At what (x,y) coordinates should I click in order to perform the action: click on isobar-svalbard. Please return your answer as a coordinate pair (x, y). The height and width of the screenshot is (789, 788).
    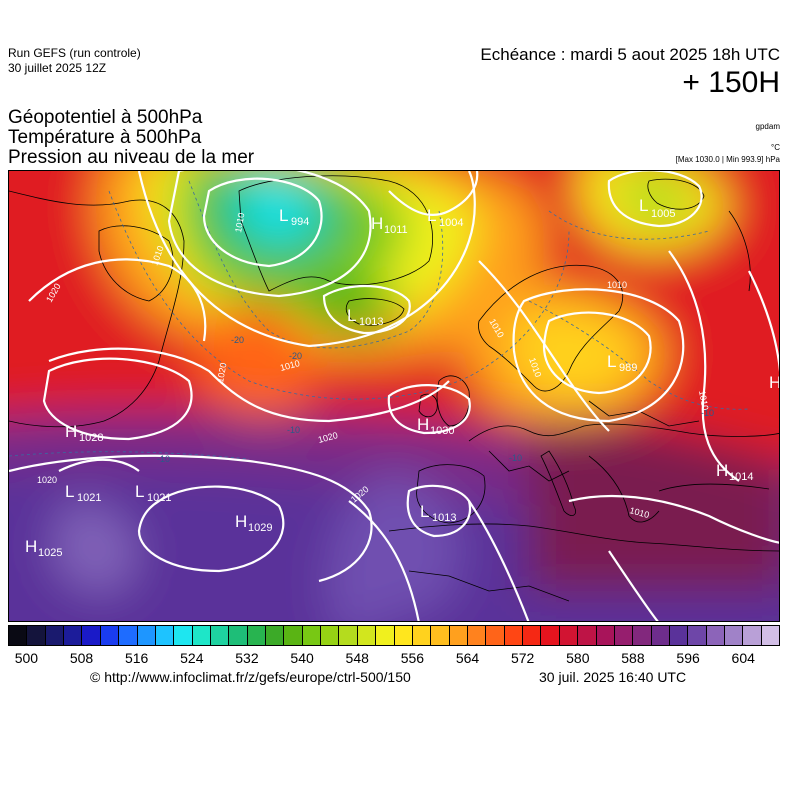
    Looking at the image, I should click on (655, 199).